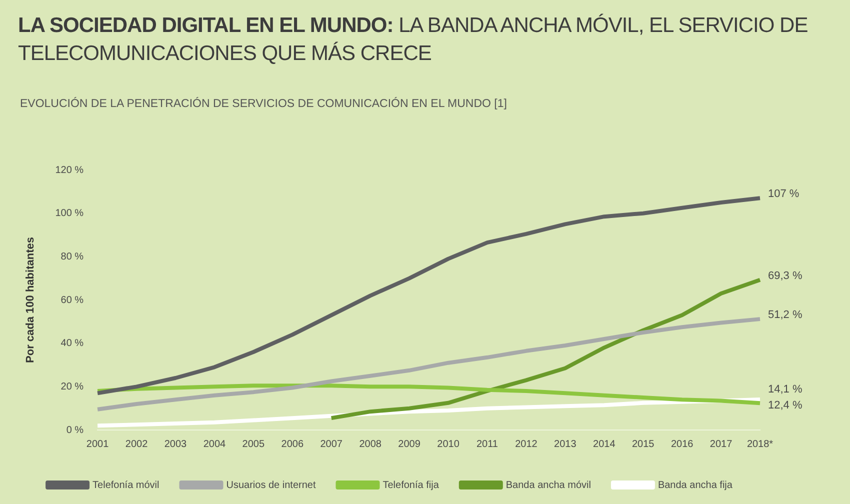 The image size is (850, 504). I want to click on legend-label: Telefonía fija, so click(411, 485).